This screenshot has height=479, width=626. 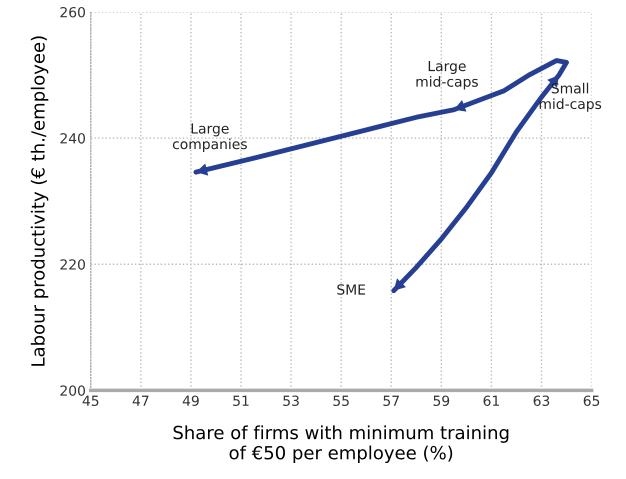 I want to click on x-tick-label: 57, so click(x=391, y=401).